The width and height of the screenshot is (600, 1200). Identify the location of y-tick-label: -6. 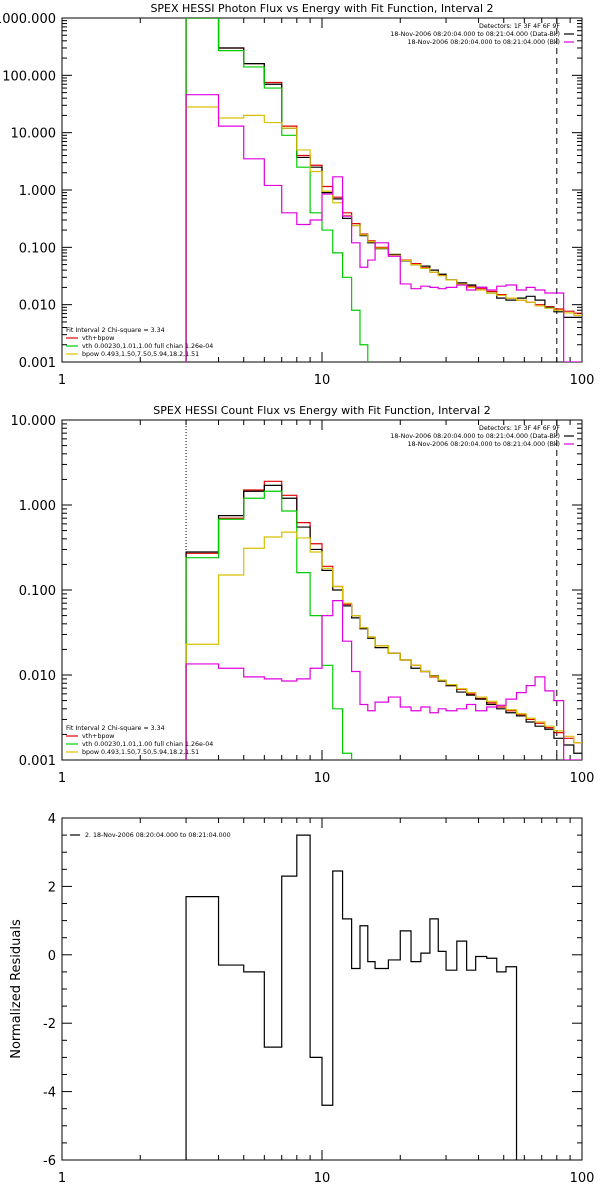
(49, 1161).